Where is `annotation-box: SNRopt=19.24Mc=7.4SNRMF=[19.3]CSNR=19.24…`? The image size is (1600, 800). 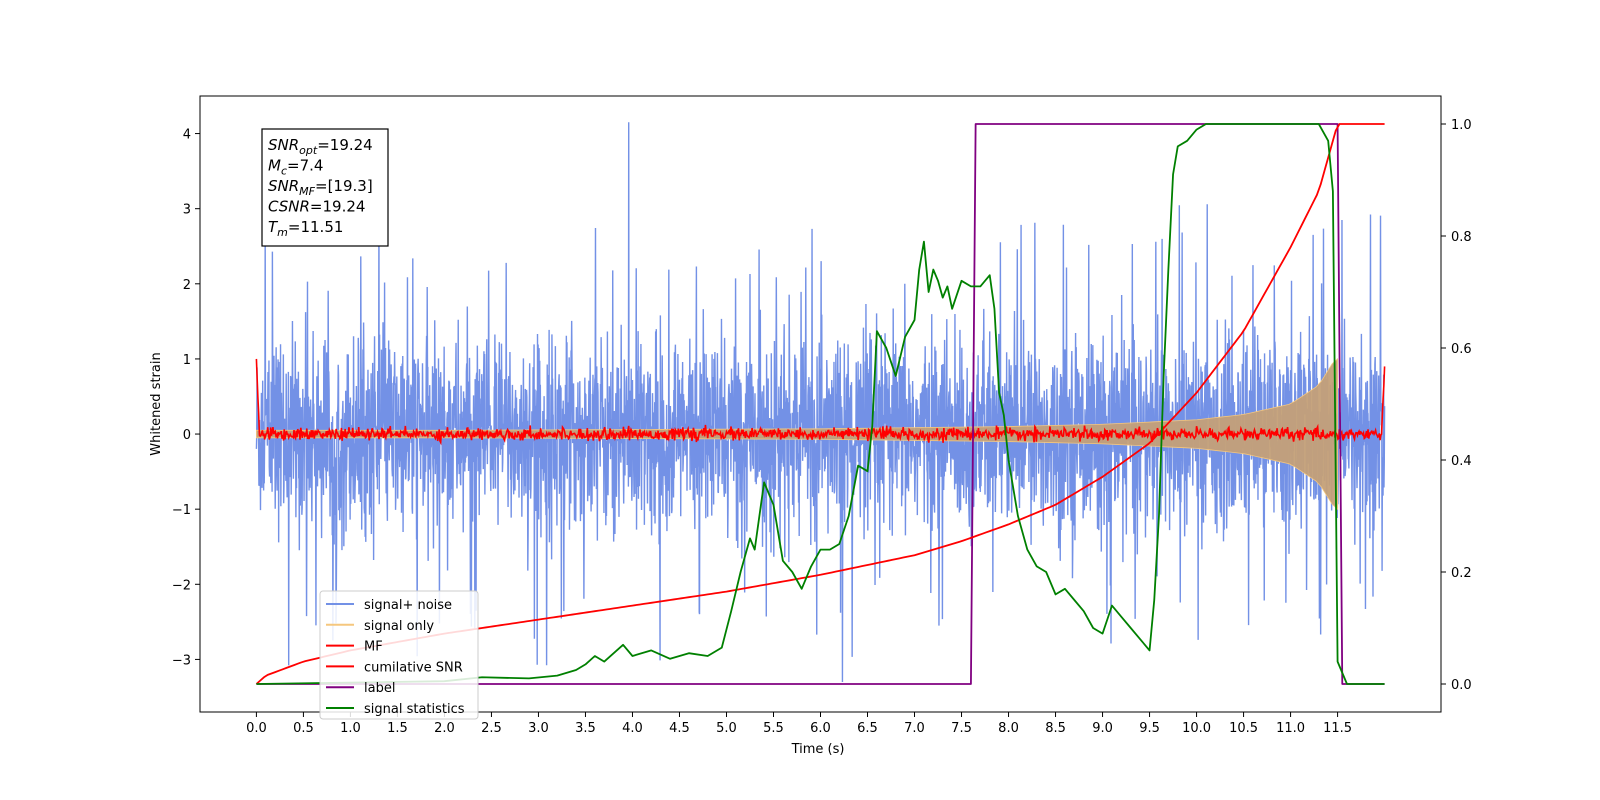
annotation-box: SNRopt=19.24Mc=7.4SNRMF=[19.3]CSNR=19.24… is located at coordinates (325, 187).